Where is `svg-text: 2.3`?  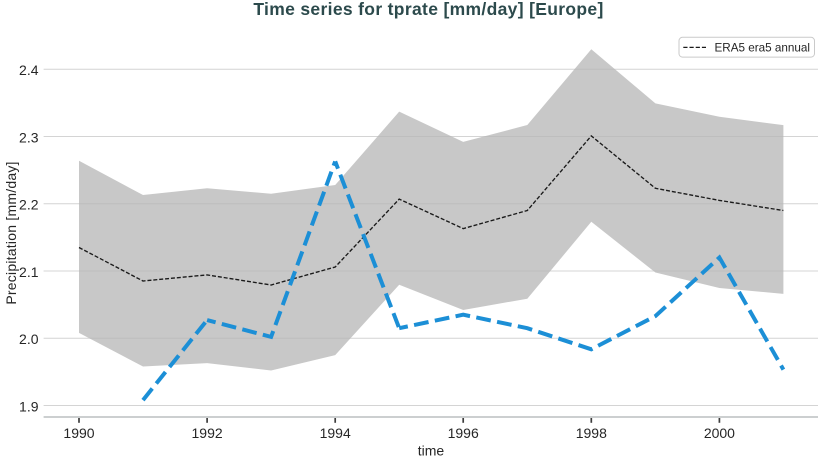
svg-text: 2.3 is located at coordinates (29, 137).